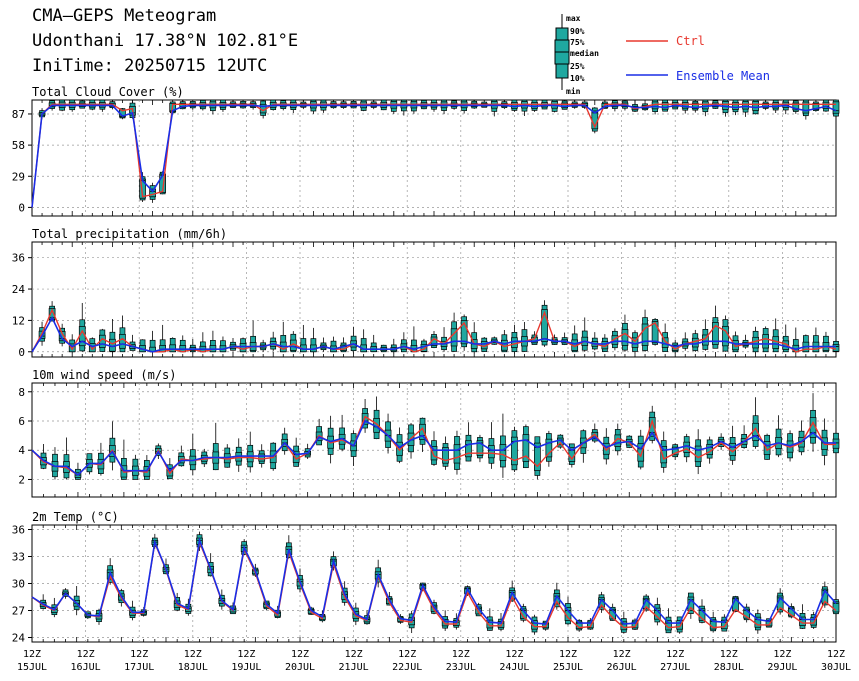  Describe the element at coordinates (165, 41) in the screenshot. I see `location-label: Udonthani 17.38°N 102.81°E` at that location.